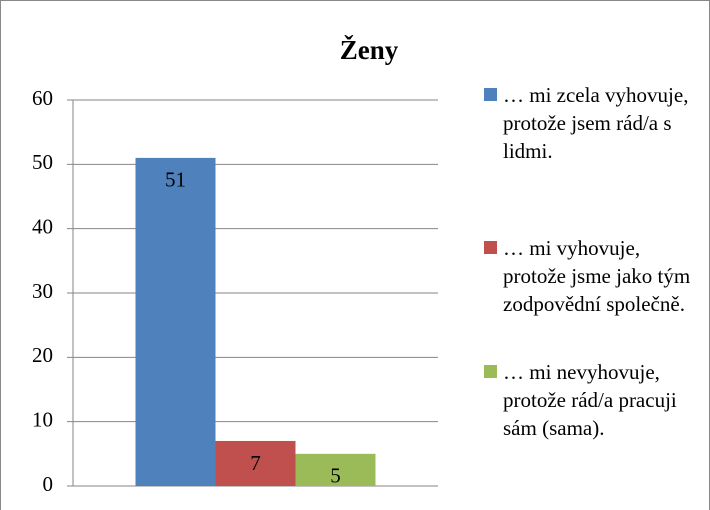  Describe the element at coordinates (369, 50) in the screenshot. I see `chart-title: Ženy` at that location.